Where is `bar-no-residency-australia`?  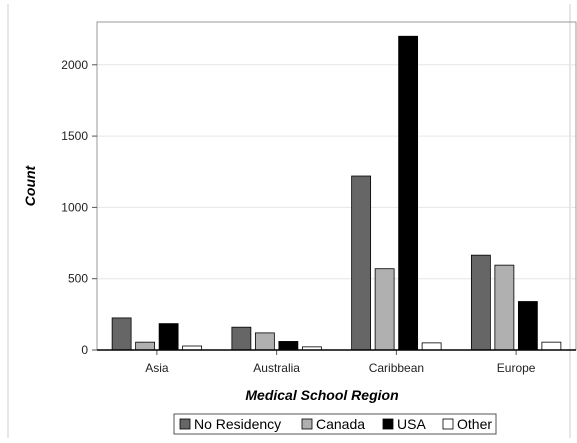 bar-no-residency-australia is located at coordinates (241, 338).